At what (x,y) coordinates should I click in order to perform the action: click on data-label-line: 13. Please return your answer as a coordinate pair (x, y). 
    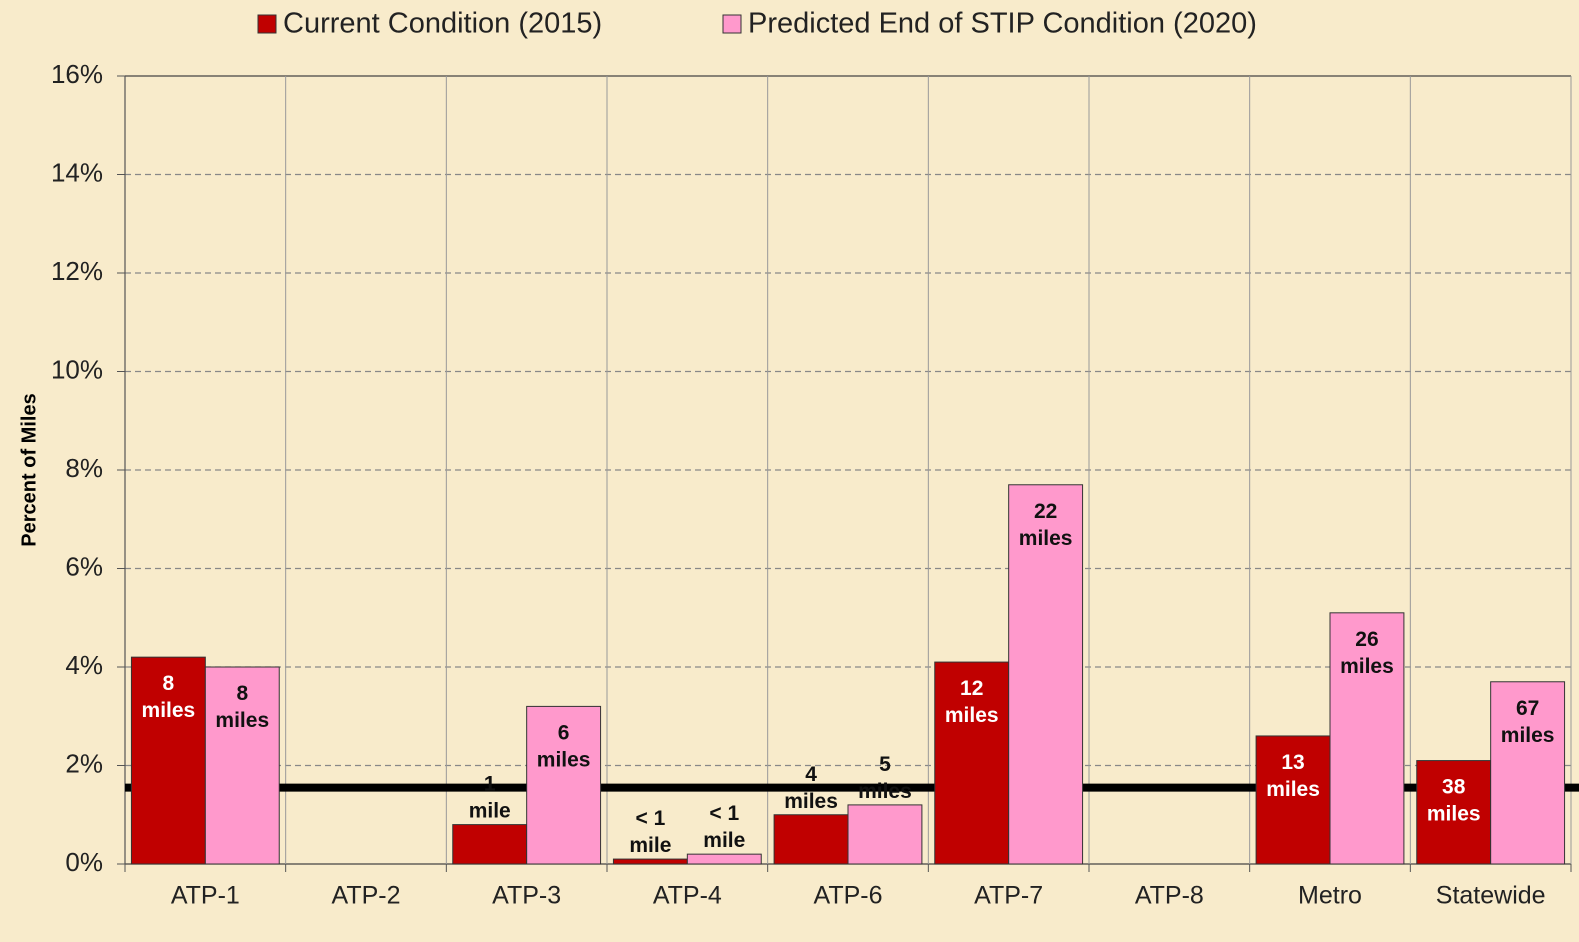
    Looking at the image, I should click on (1292, 761).